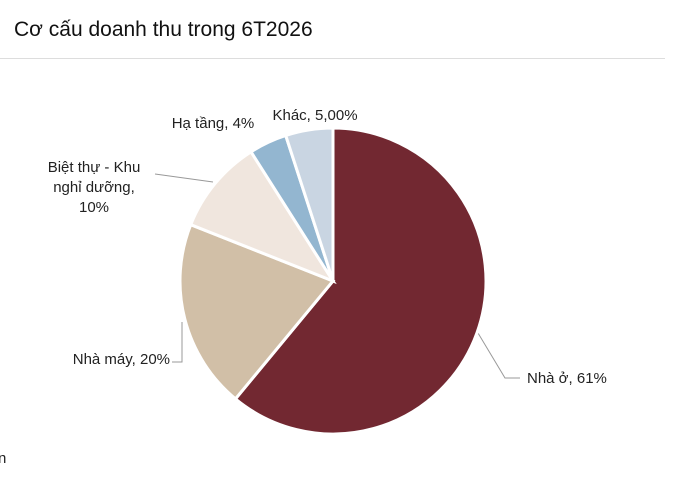 The height and width of the screenshot is (500, 683). What do you see at coordinates (3, 458) in the screenshot?
I see `note: n` at bounding box center [3, 458].